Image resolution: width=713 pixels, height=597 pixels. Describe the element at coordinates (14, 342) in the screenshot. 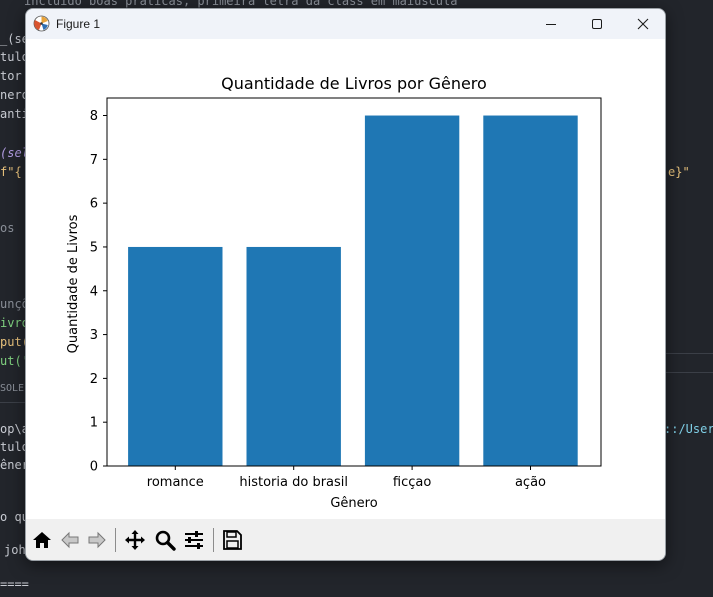

I see `code-line: put(` at that location.